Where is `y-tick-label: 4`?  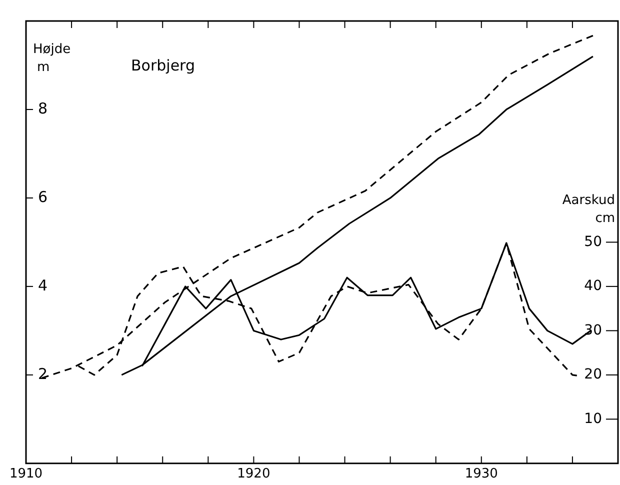 y-tick-label: 4 is located at coordinates (43, 285).